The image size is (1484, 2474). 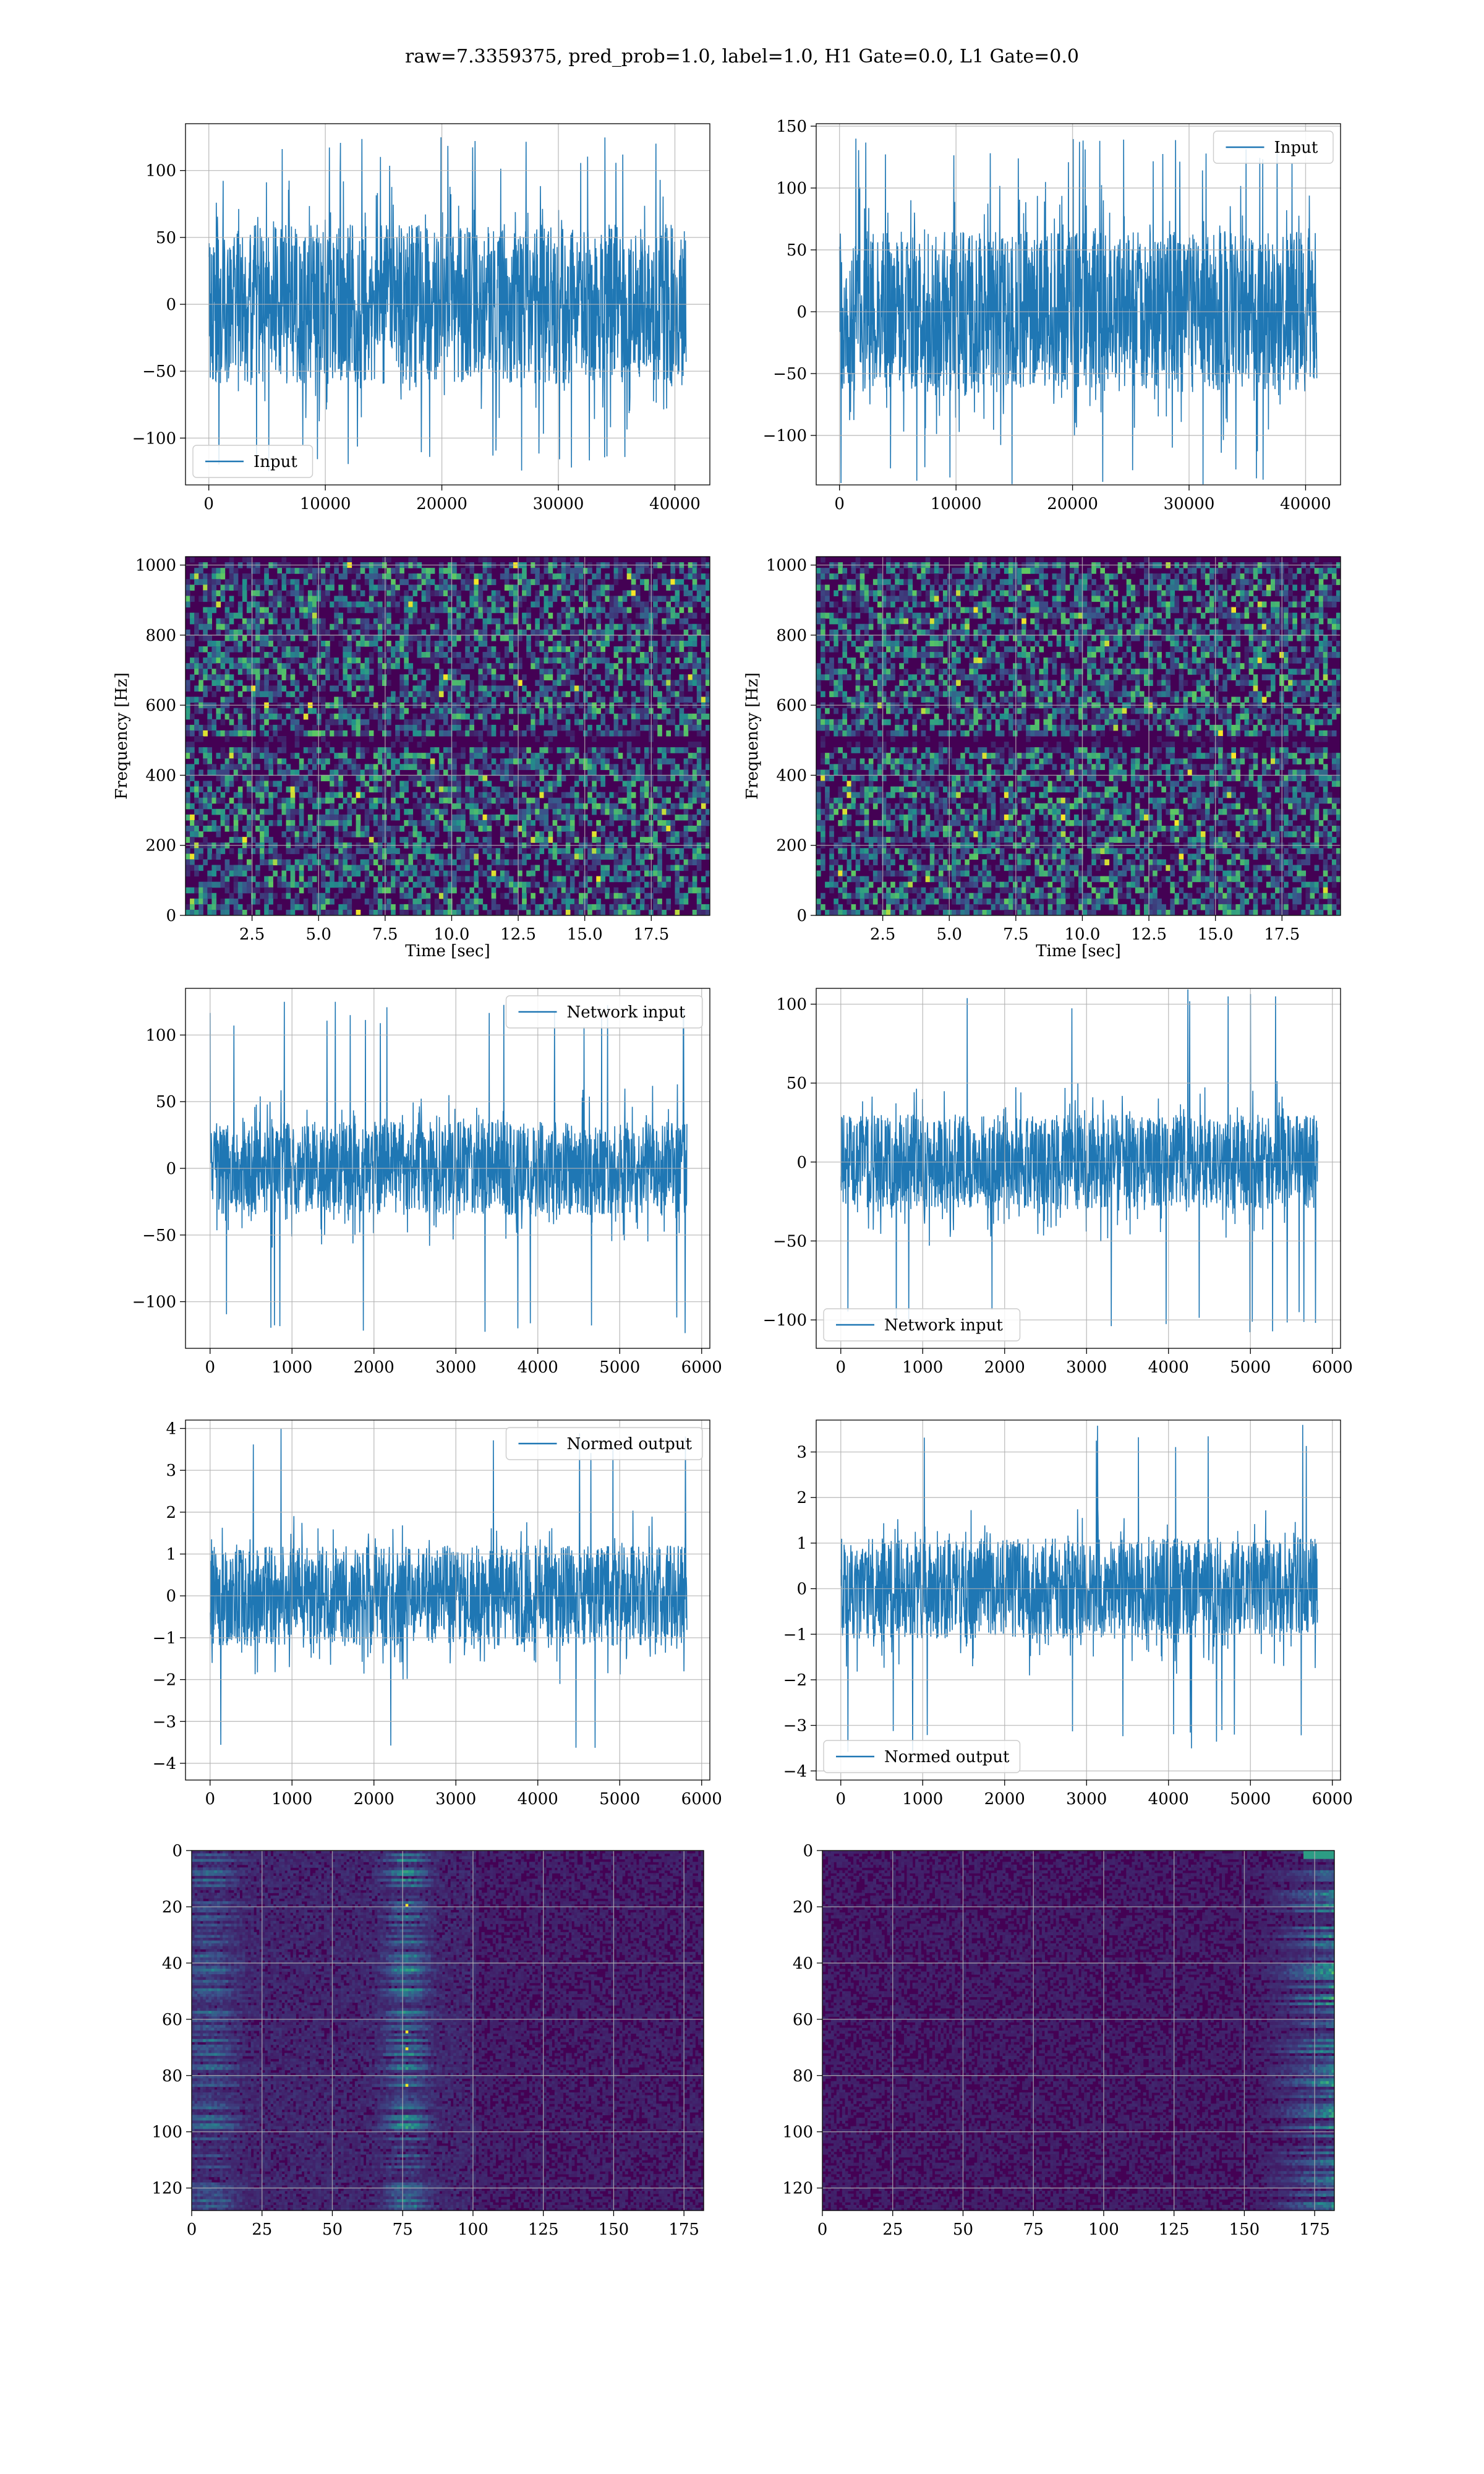 I want to click on h1-normed-output-xtick-label: 3000, so click(x=455, y=1799).